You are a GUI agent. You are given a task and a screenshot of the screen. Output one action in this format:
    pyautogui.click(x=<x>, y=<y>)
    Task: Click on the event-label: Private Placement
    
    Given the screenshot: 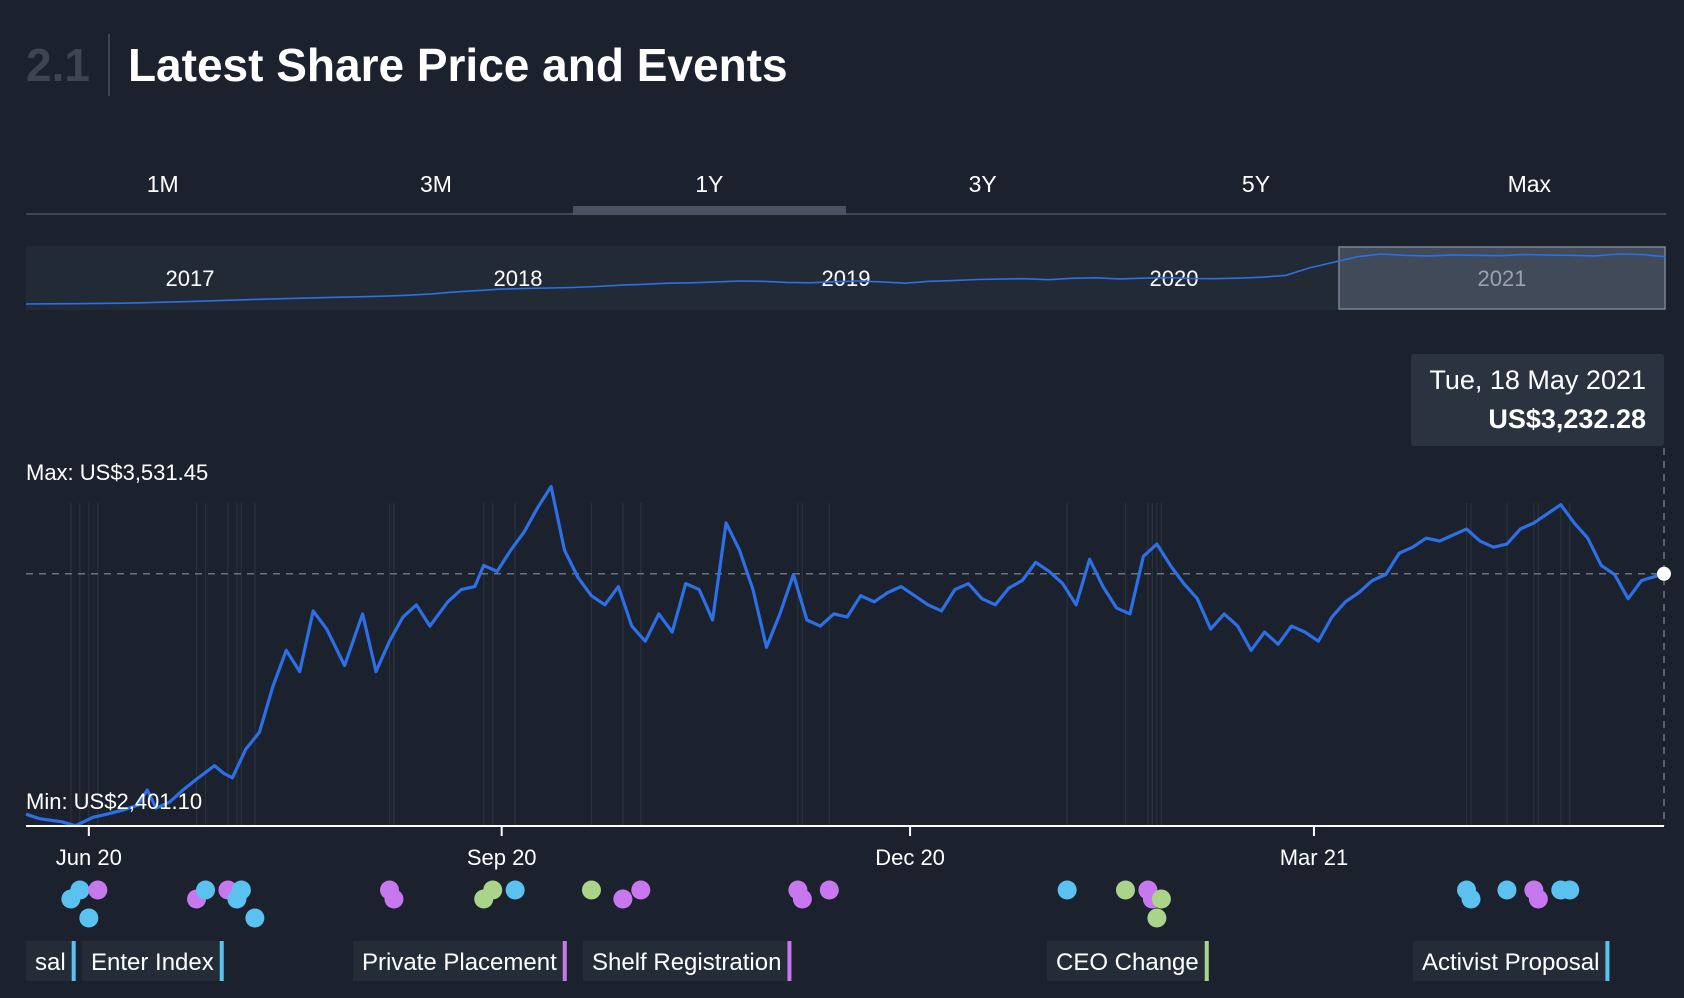 What is the action you would take?
    pyautogui.click(x=460, y=961)
    